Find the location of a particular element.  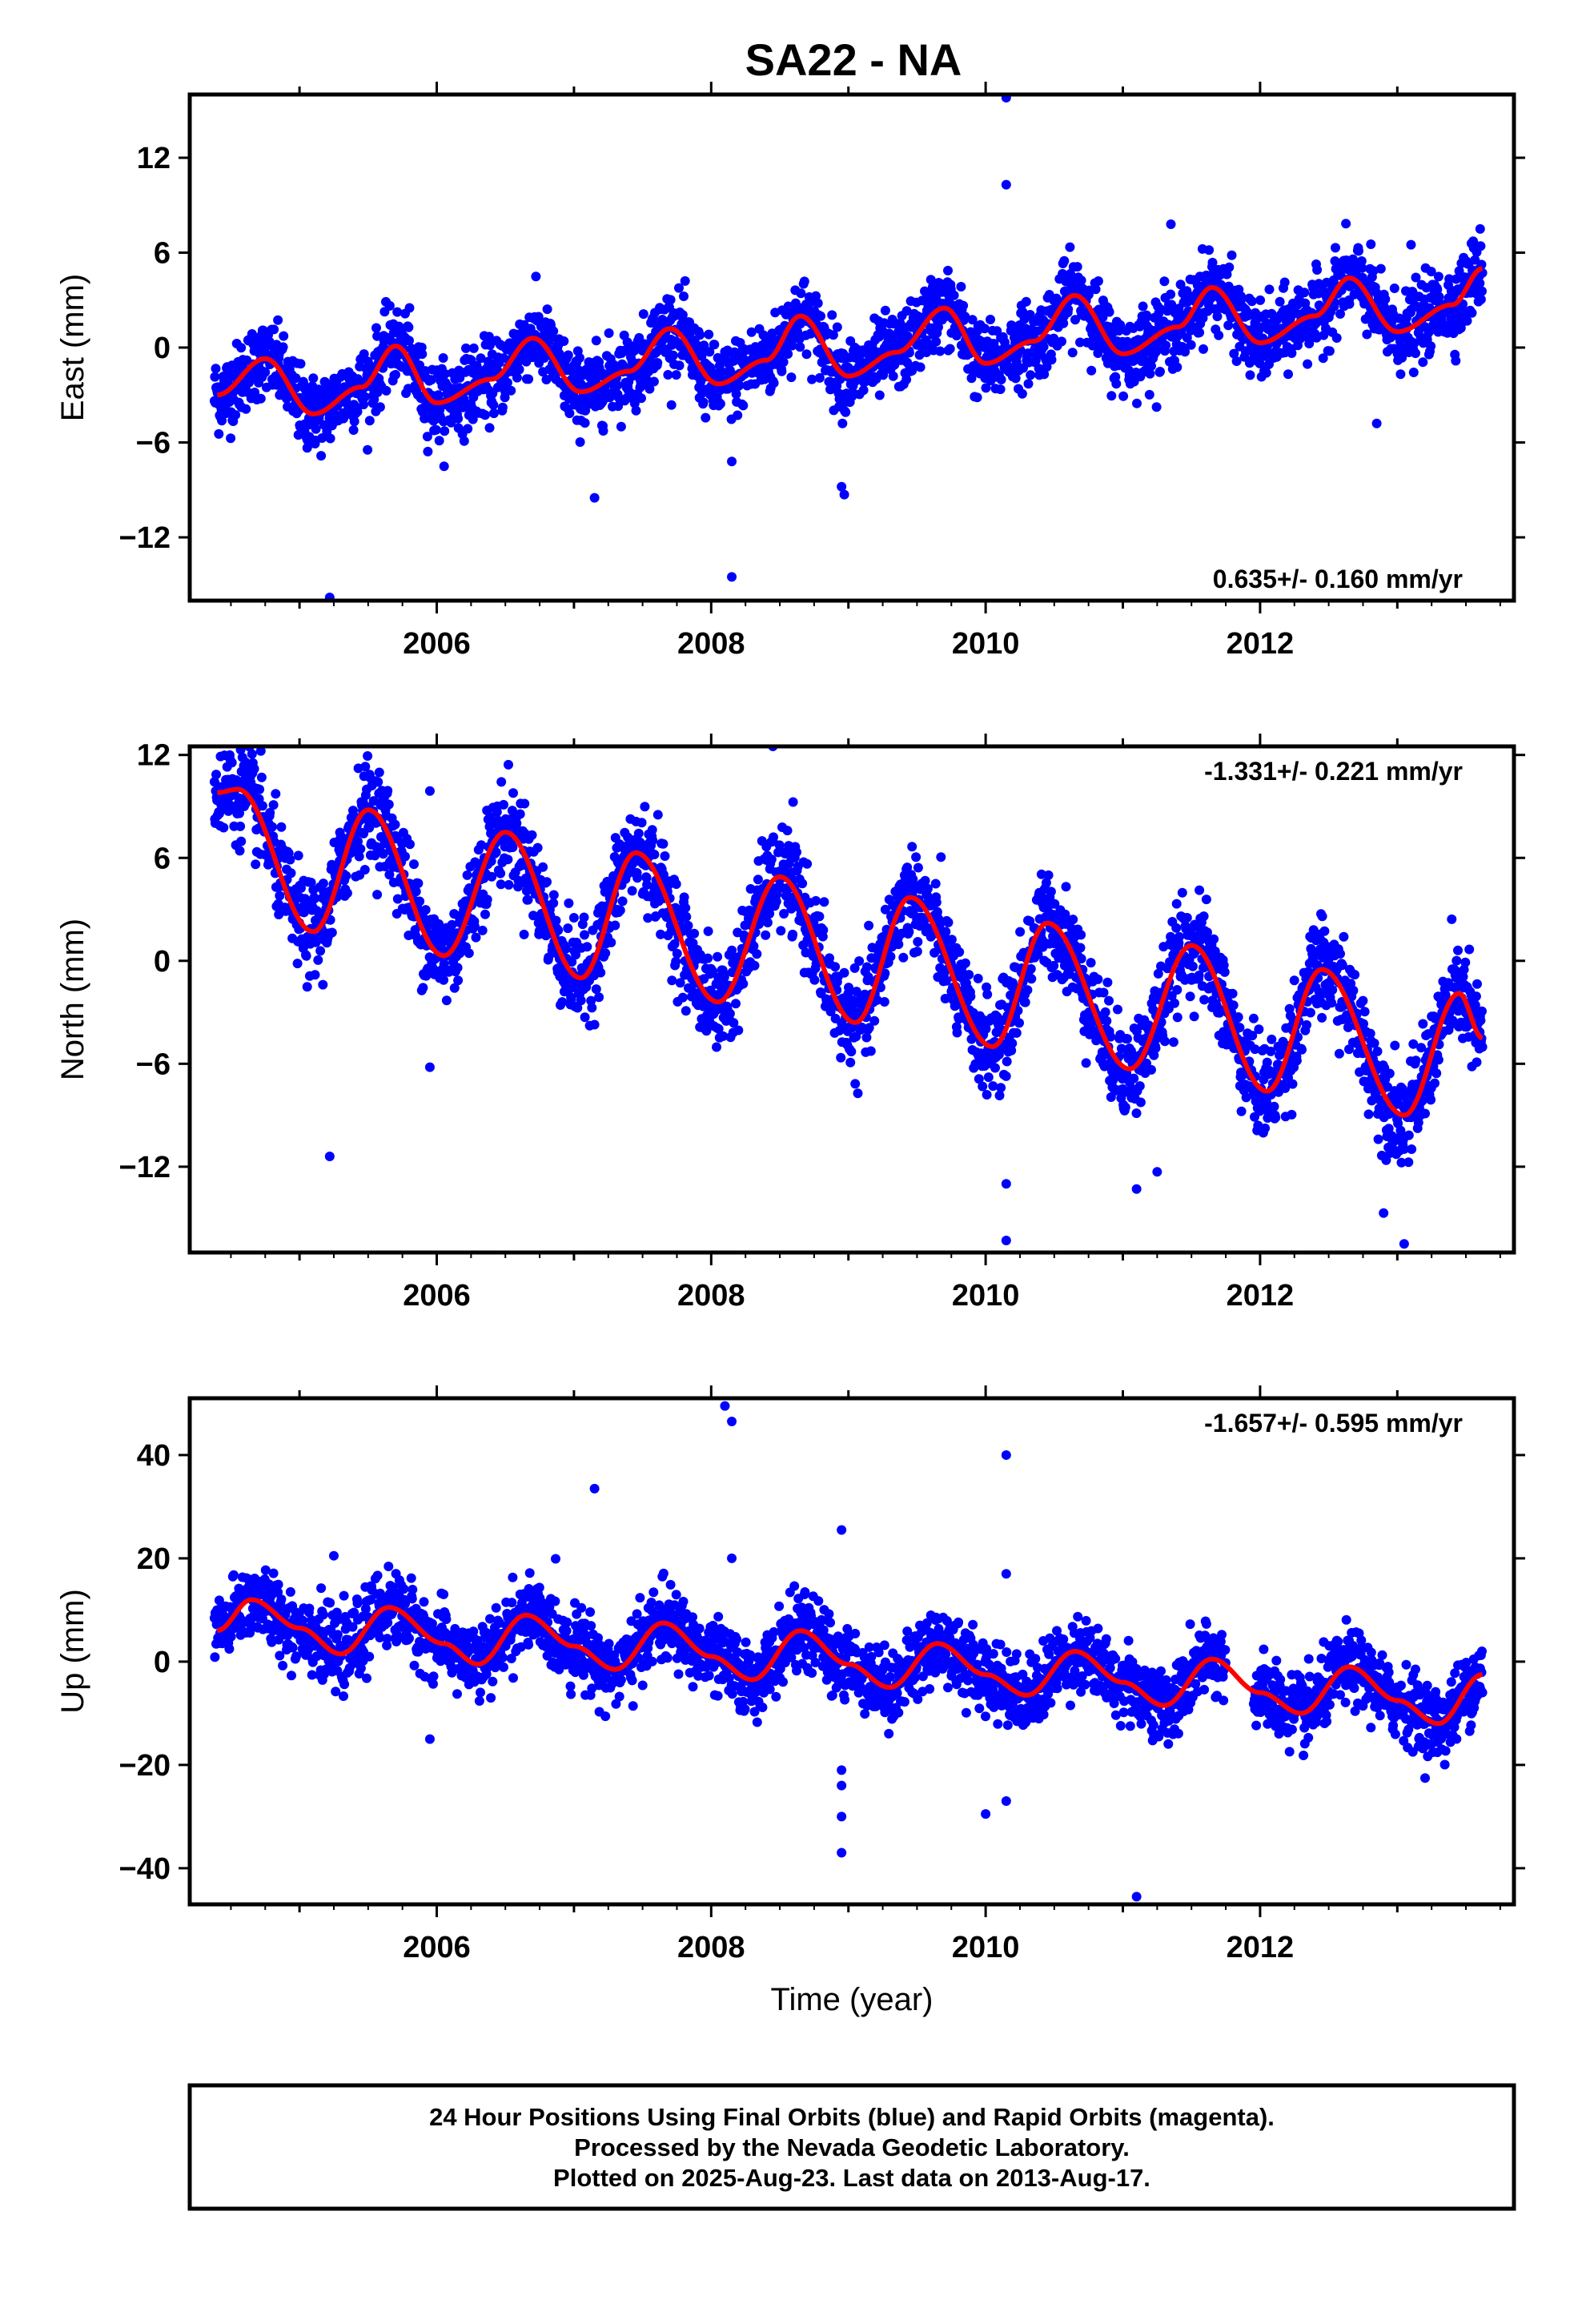

x-tick-label: 2006 is located at coordinates (437, 644).